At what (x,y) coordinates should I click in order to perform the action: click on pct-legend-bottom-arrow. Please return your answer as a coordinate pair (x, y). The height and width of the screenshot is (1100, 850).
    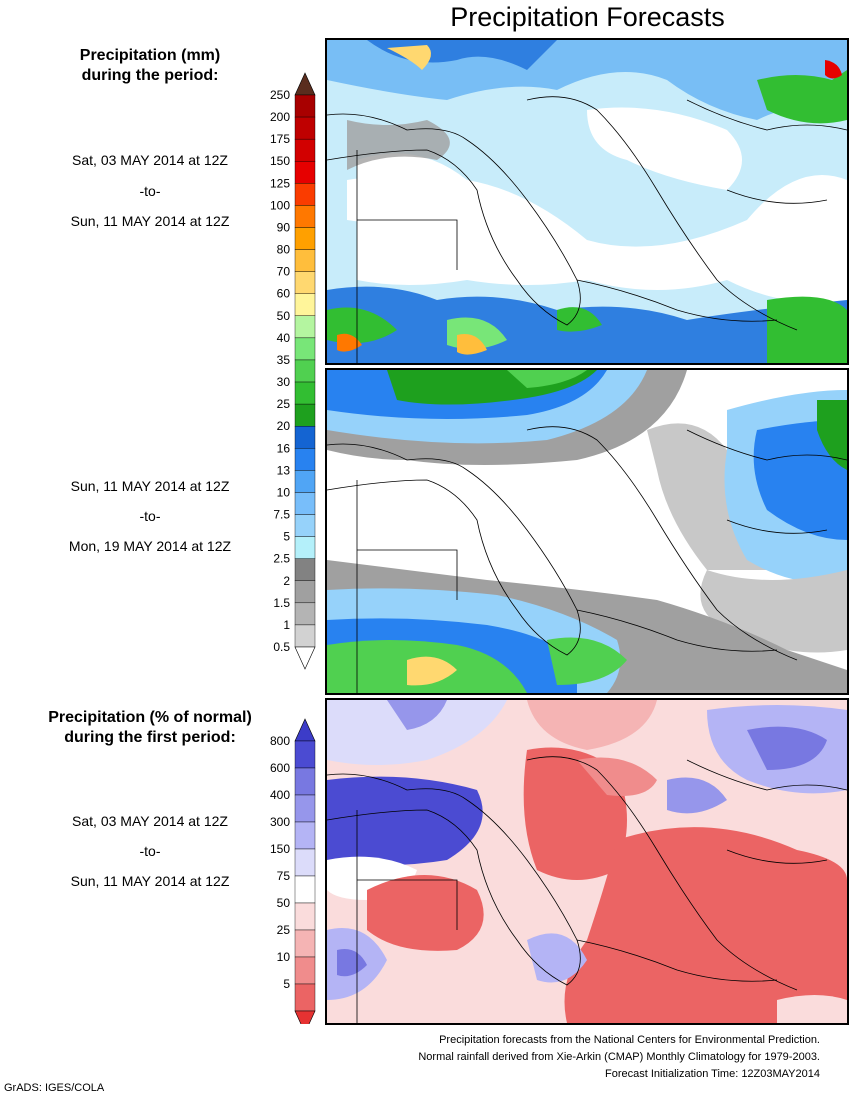
    Looking at the image, I should click on (305, 1017).